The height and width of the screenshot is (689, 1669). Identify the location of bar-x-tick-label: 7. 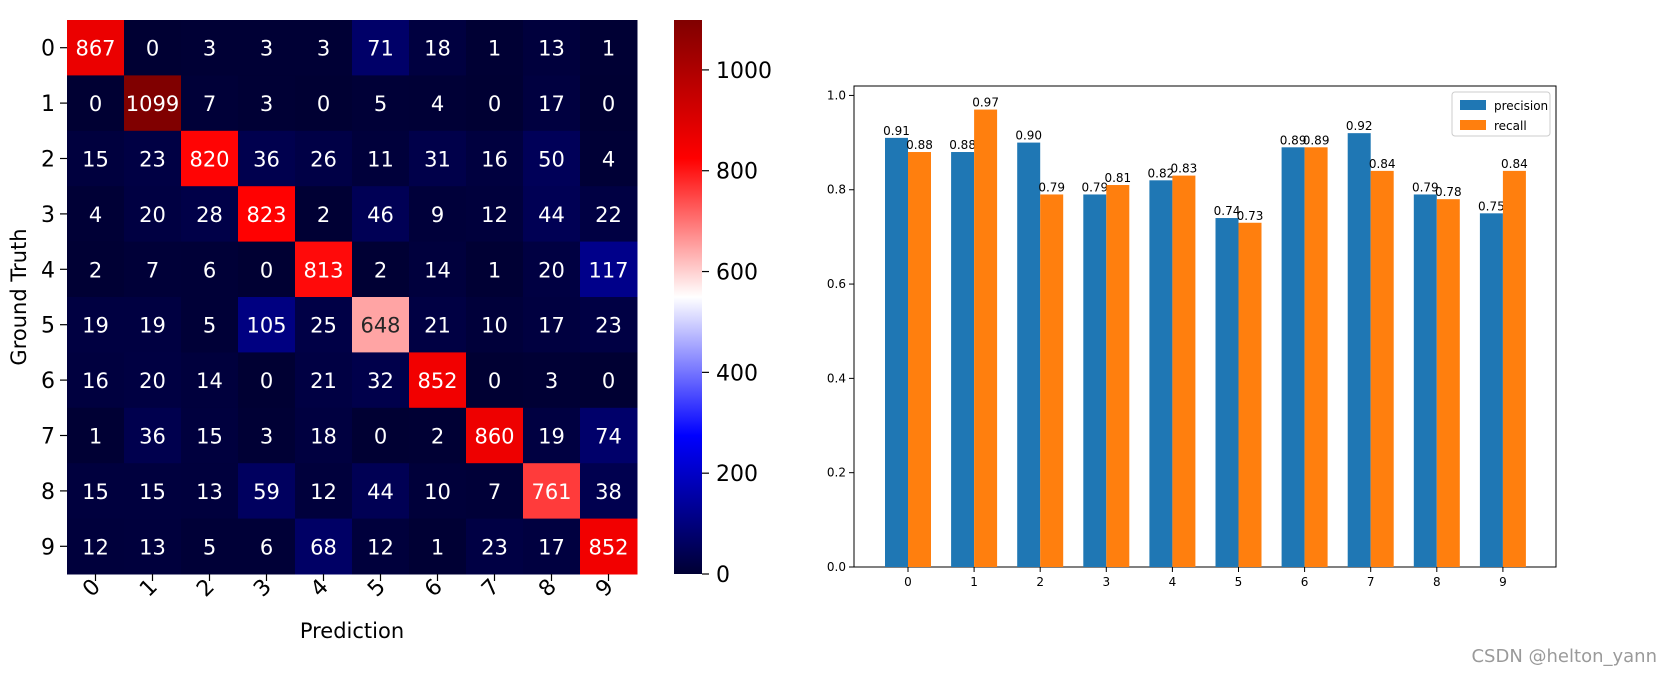
(1371, 582).